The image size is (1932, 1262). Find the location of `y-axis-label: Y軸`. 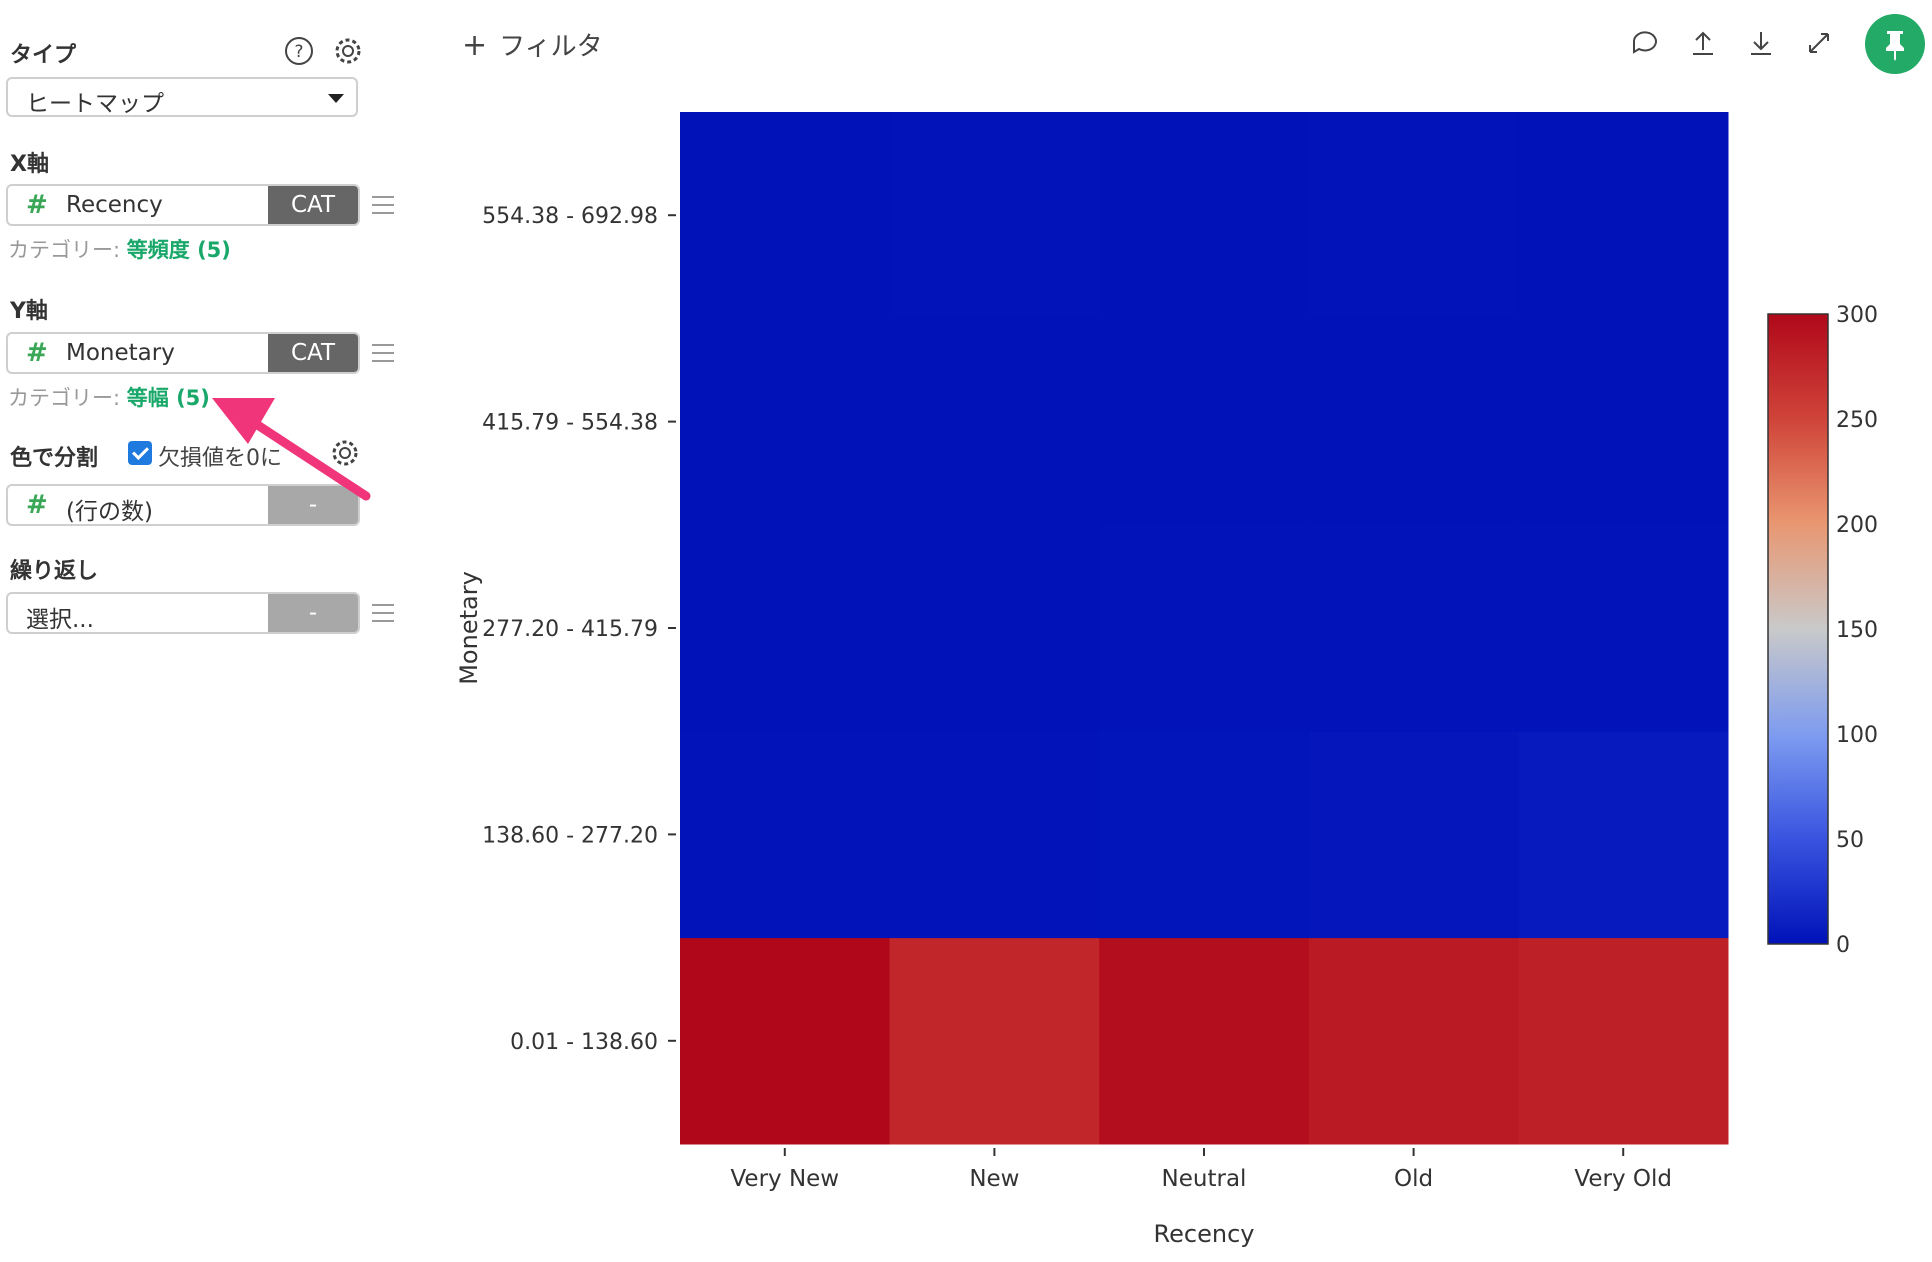

y-axis-label: Y軸 is located at coordinates (29, 311).